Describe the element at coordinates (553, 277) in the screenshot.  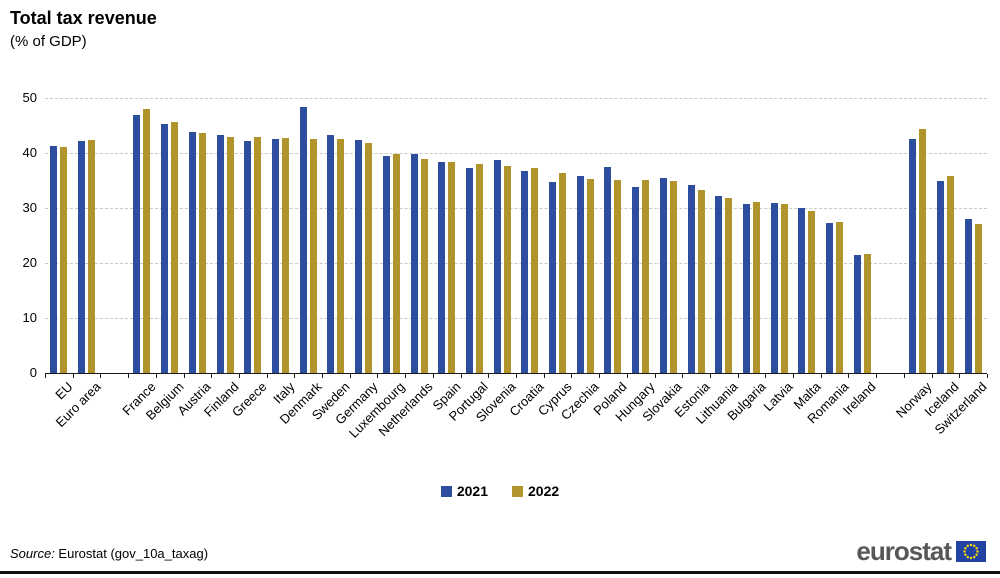
I see `bar-cyprus-2021` at that location.